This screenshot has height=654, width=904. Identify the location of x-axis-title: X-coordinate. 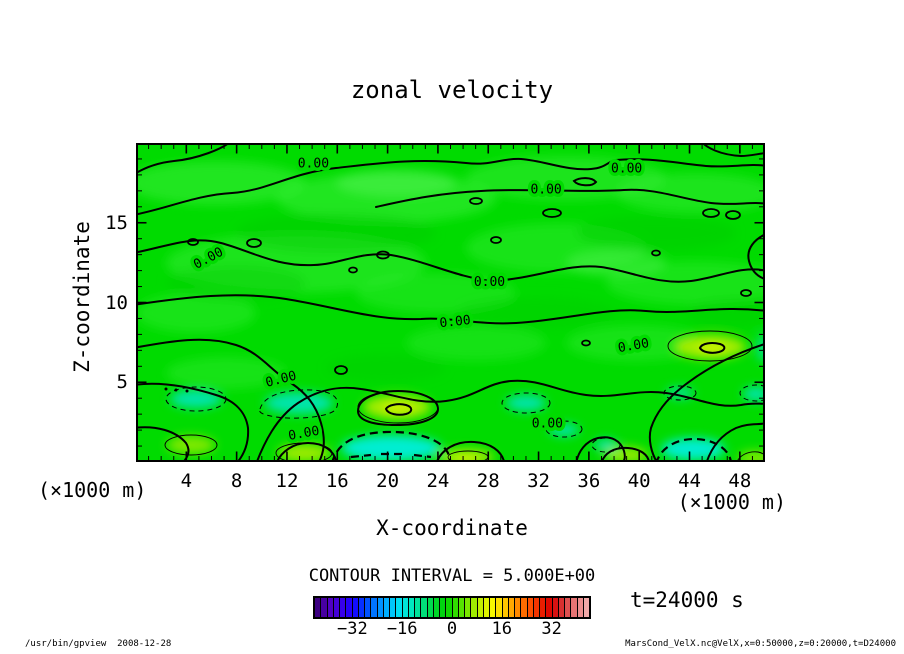
(452, 528).